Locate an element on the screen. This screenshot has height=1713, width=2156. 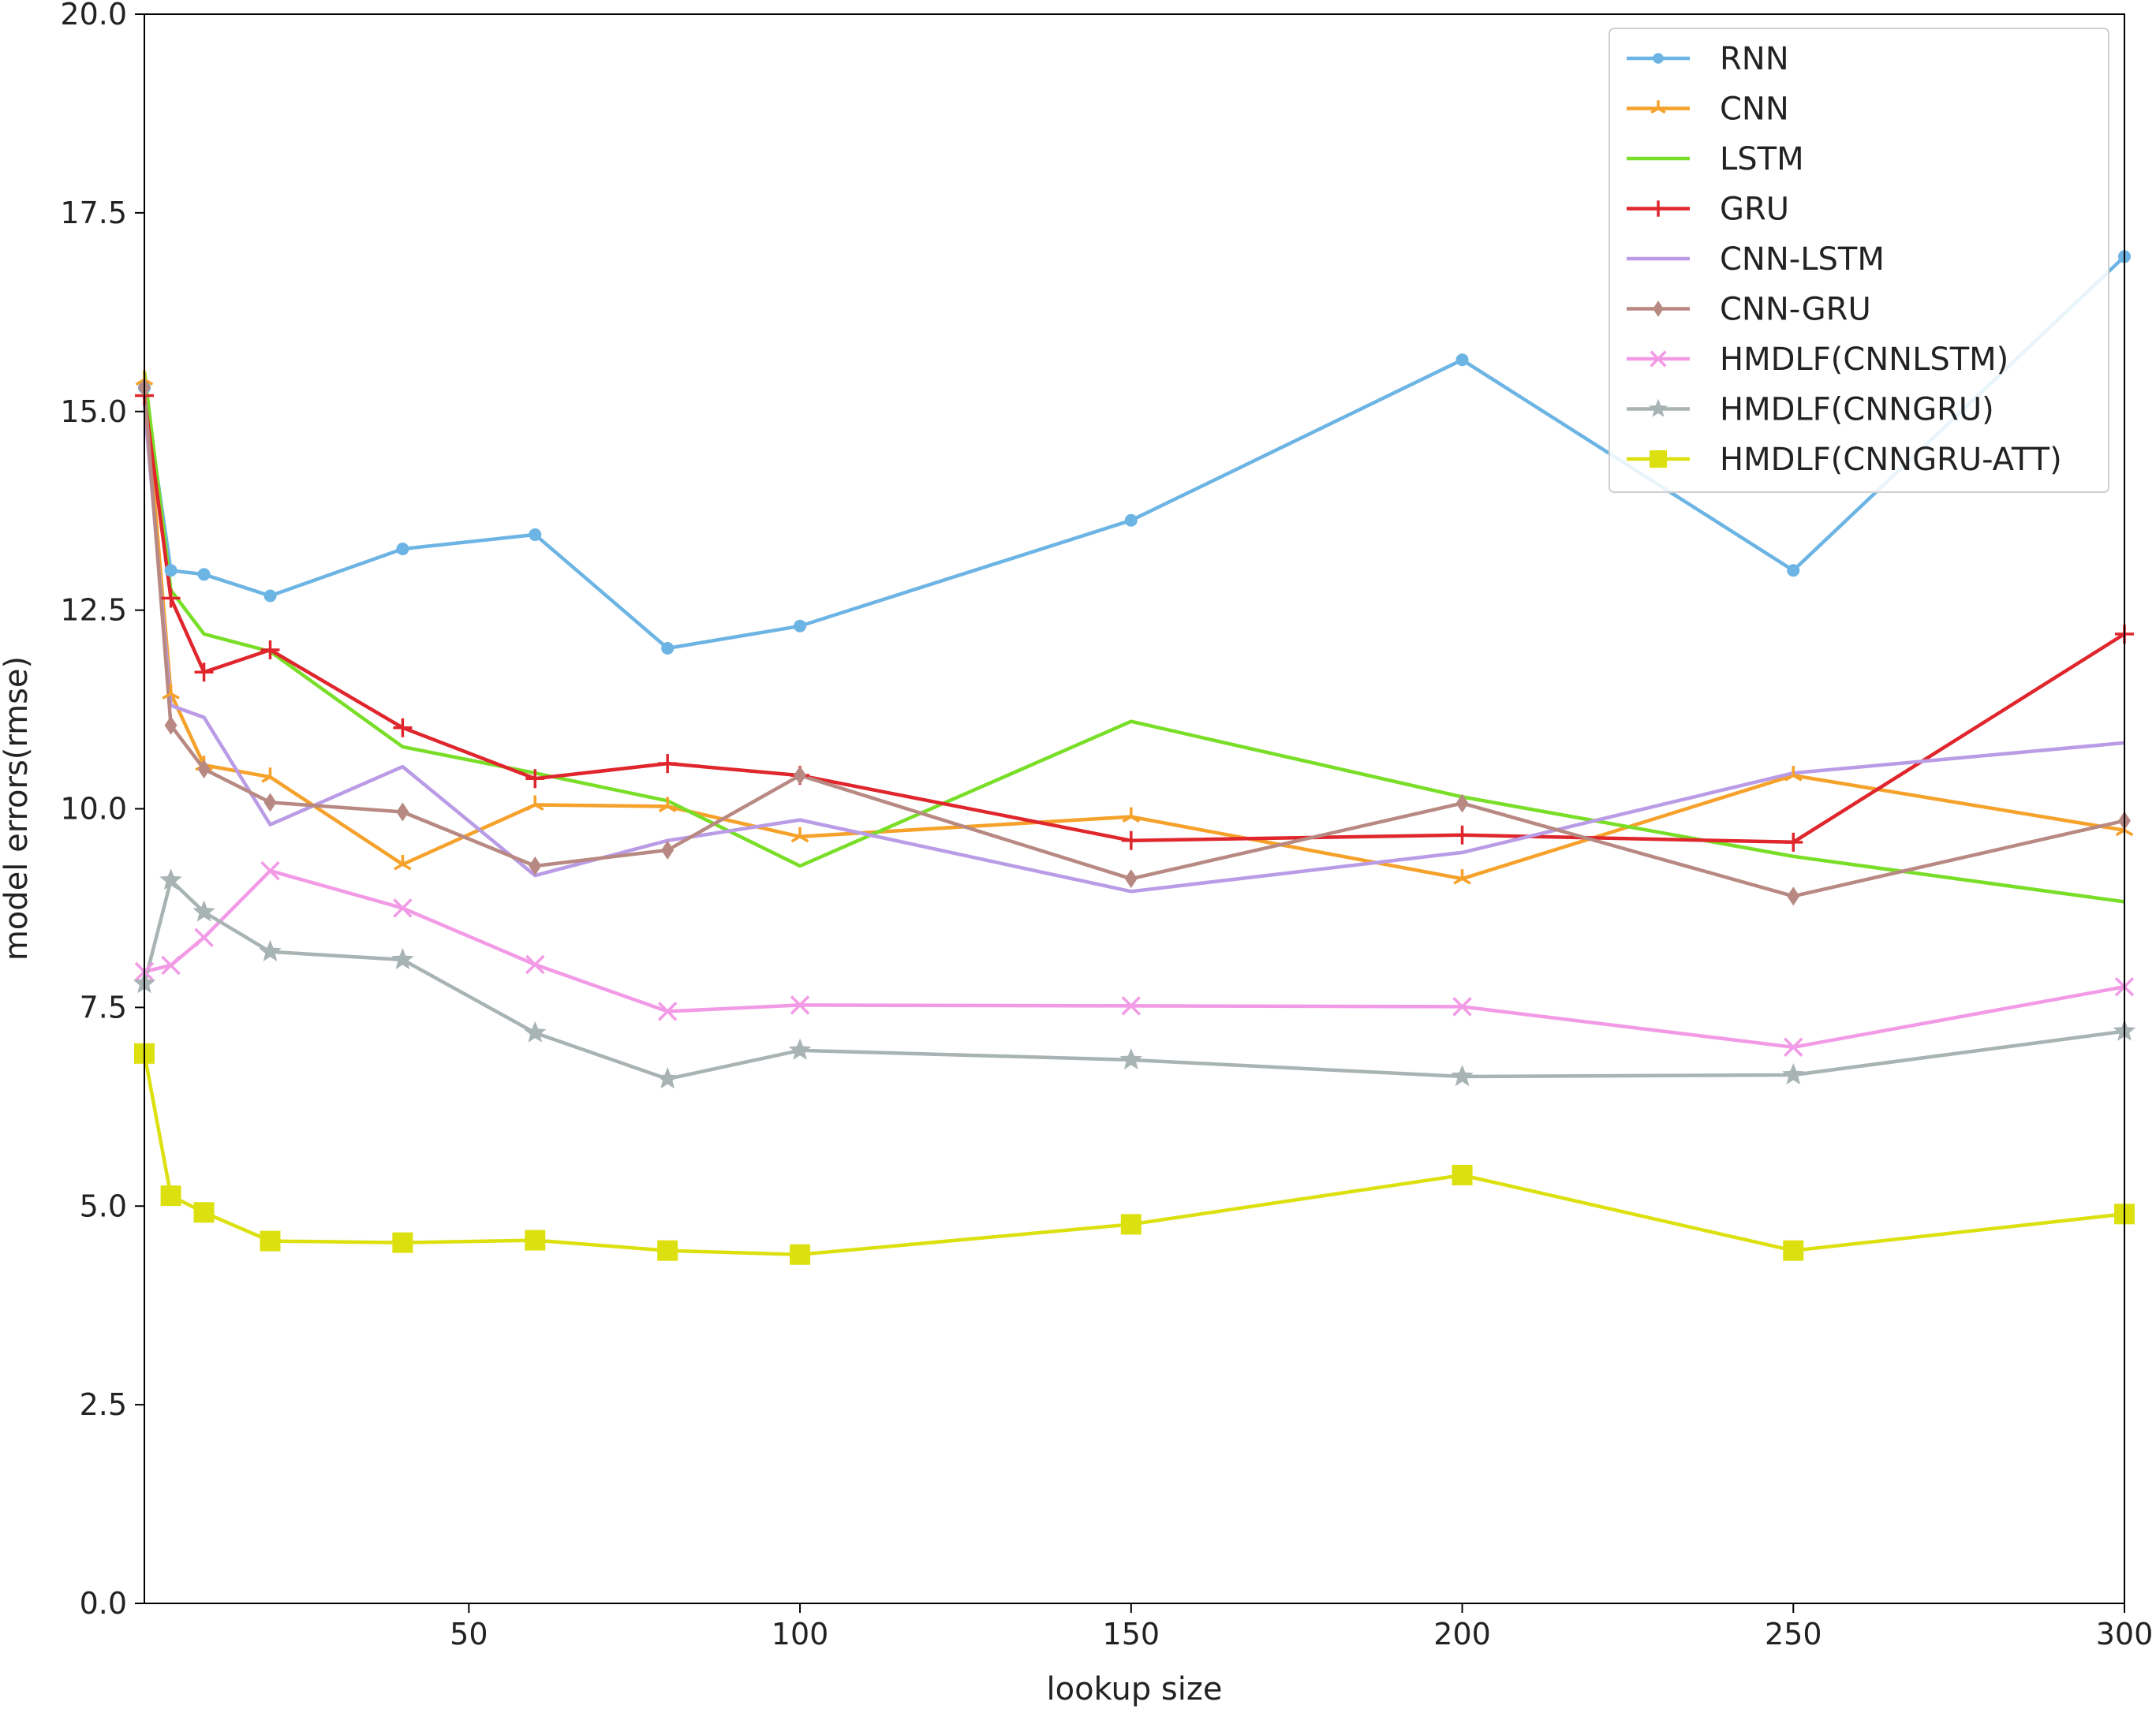
legend-marker-gru is located at coordinates (1658, 209).